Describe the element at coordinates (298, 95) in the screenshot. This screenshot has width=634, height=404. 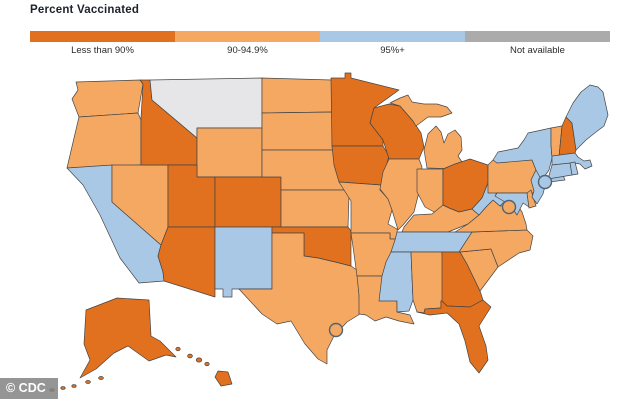
I see `state-ND` at that location.